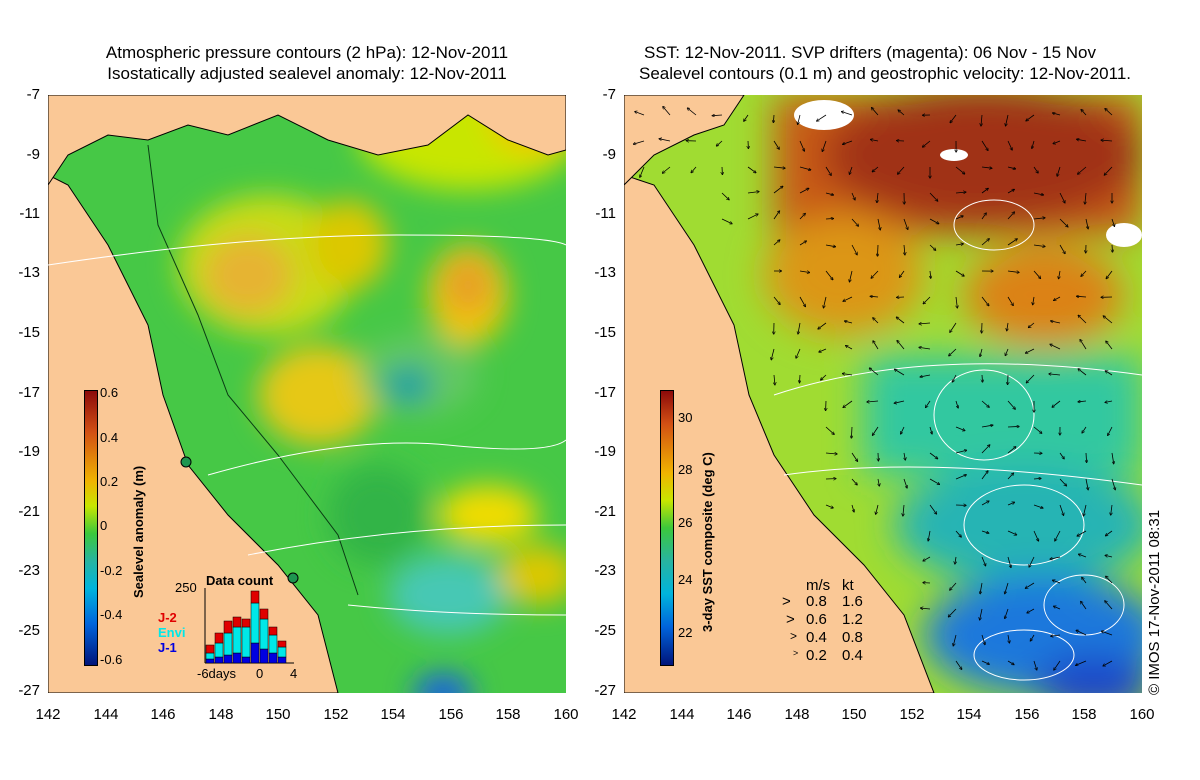 Image resolution: width=1200 pixels, height=780 pixels. I want to click on sst-colorbar-tick: 26, so click(685, 522).